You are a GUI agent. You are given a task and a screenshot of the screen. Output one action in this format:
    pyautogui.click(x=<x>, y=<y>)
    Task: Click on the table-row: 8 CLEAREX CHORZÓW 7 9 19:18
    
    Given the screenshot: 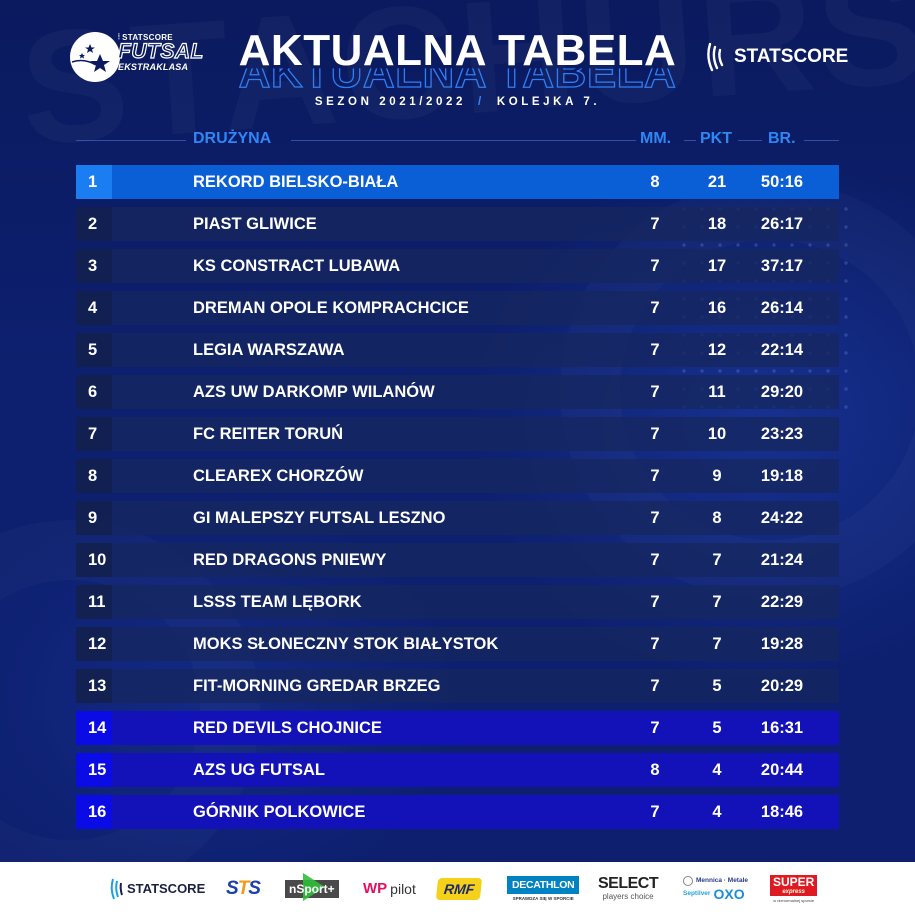 What is the action you would take?
    pyautogui.click(x=457, y=476)
    